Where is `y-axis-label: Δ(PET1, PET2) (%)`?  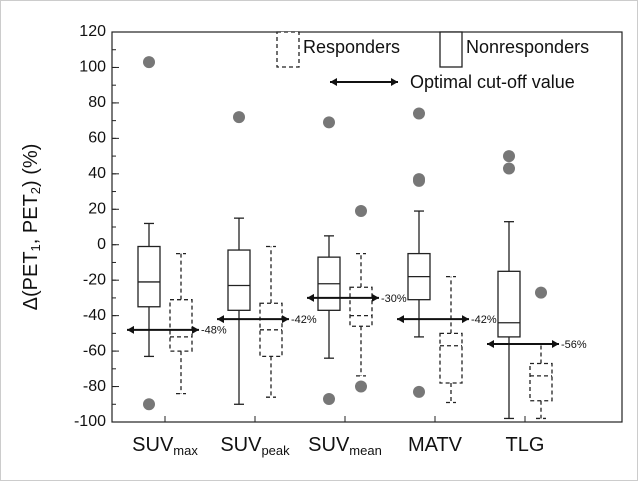
y-axis-label: Δ(PET1, PET2) (%) is located at coordinates (31, 227).